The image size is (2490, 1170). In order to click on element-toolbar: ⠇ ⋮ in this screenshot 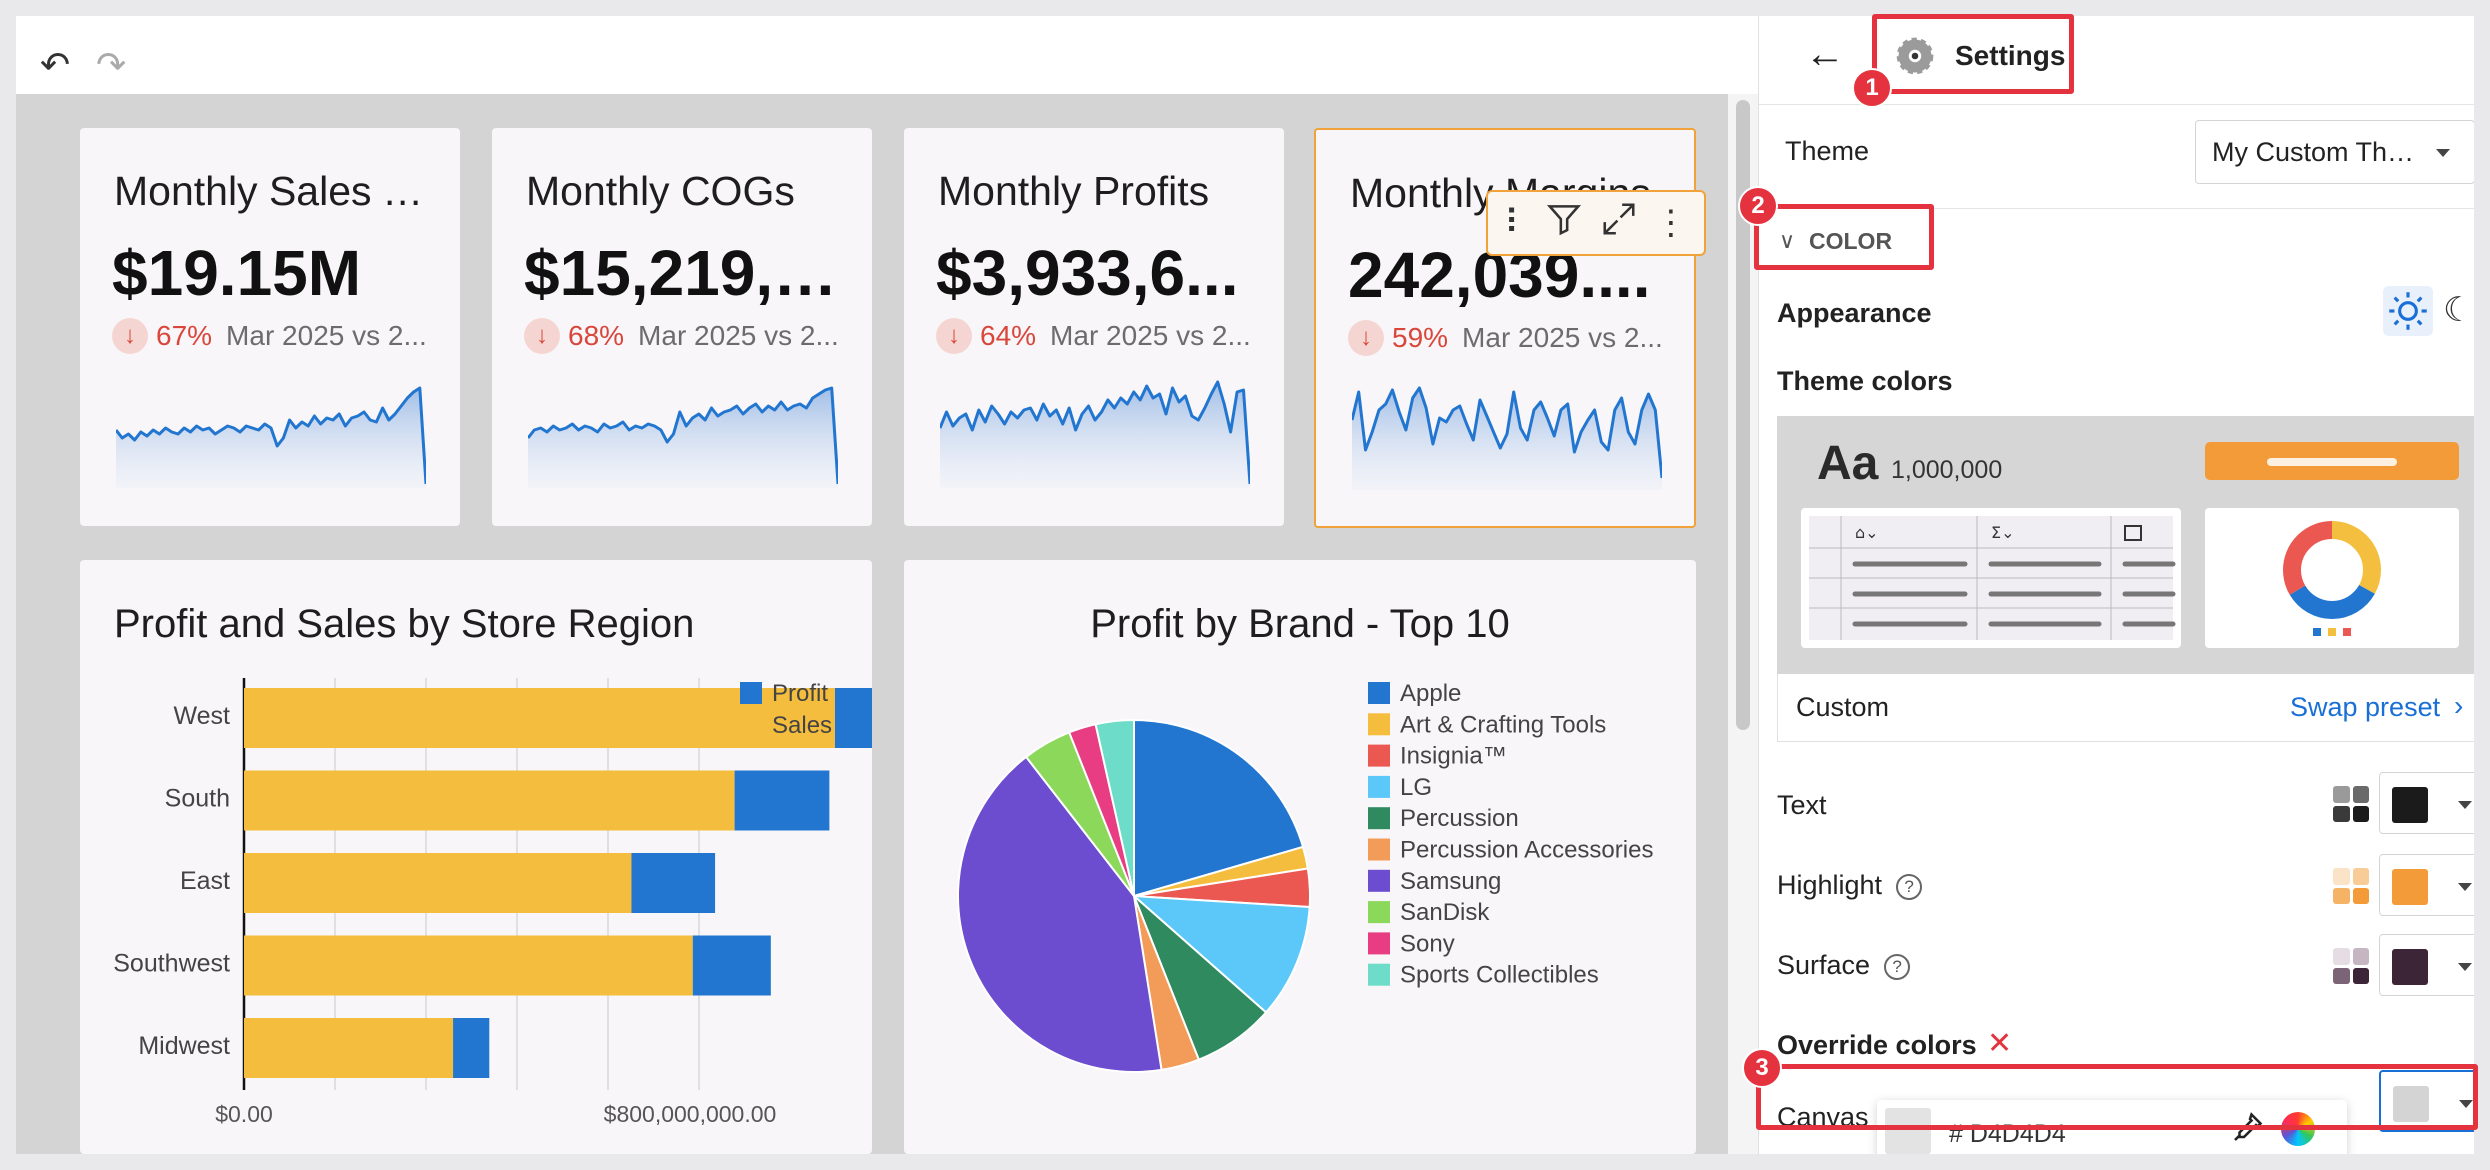, I will do `click(1596, 223)`.